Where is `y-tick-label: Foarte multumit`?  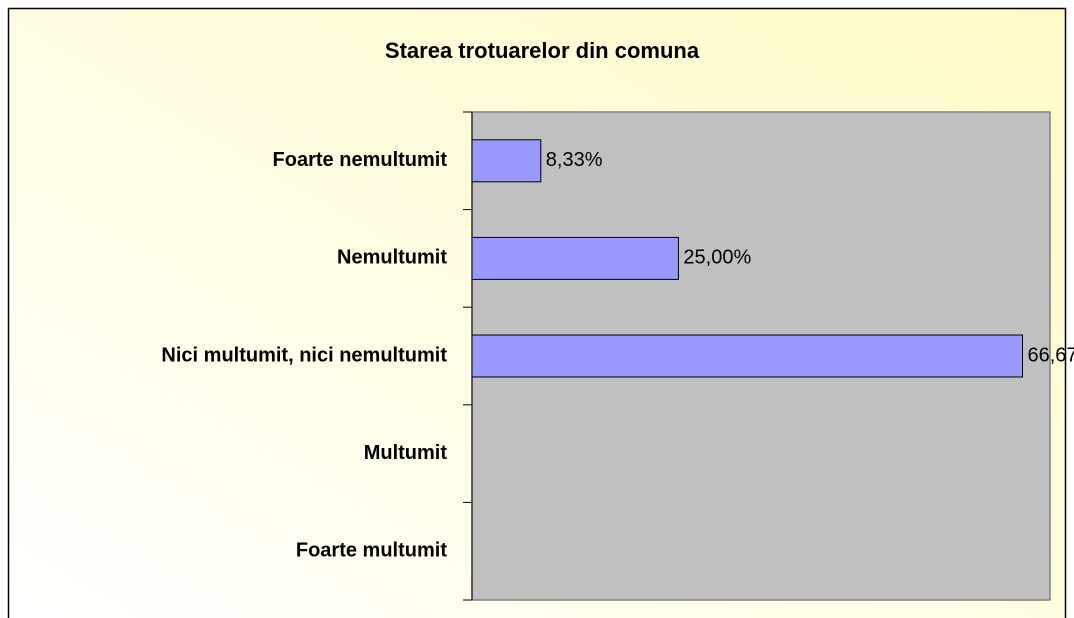
y-tick-label: Foarte multumit is located at coordinates (371, 550).